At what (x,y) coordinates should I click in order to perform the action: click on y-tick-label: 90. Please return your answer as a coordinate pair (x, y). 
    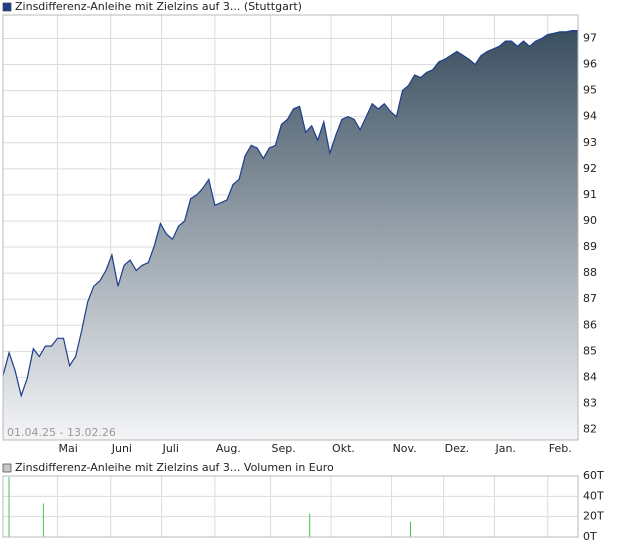
    Looking at the image, I should click on (590, 220).